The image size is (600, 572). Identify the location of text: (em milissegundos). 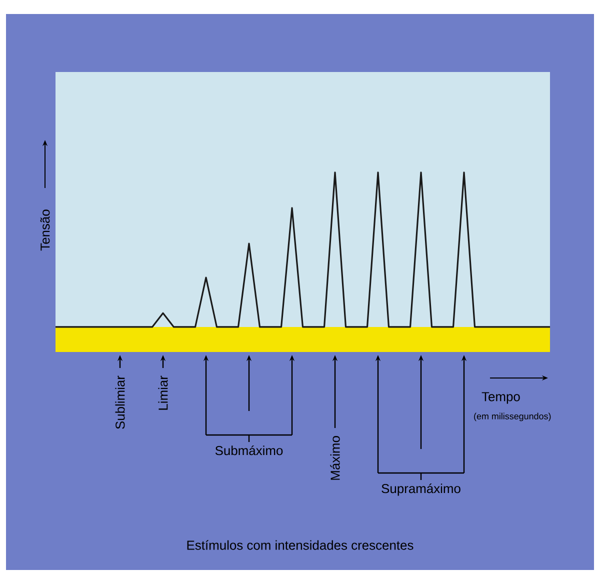
(512, 417).